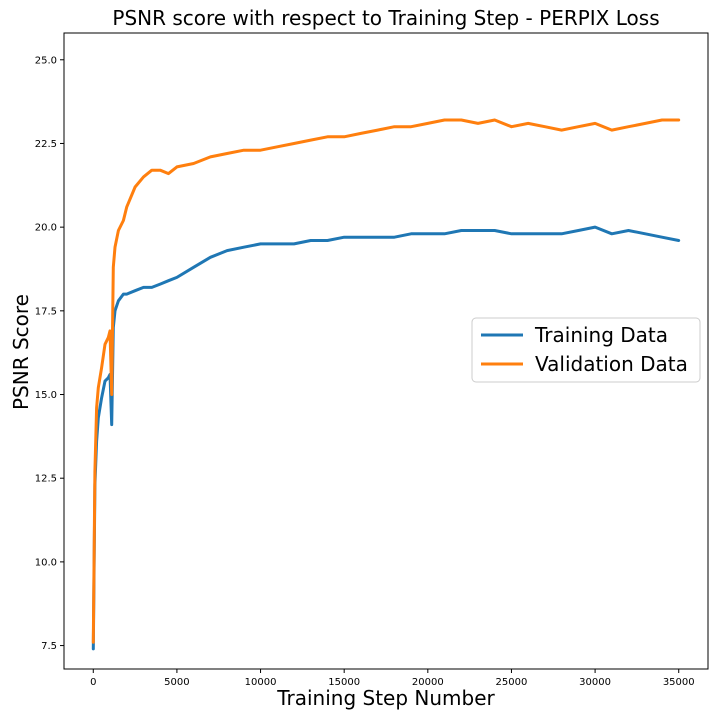 The image size is (720, 720). I want to click on x-tick-label: 5000, so click(176, 682).